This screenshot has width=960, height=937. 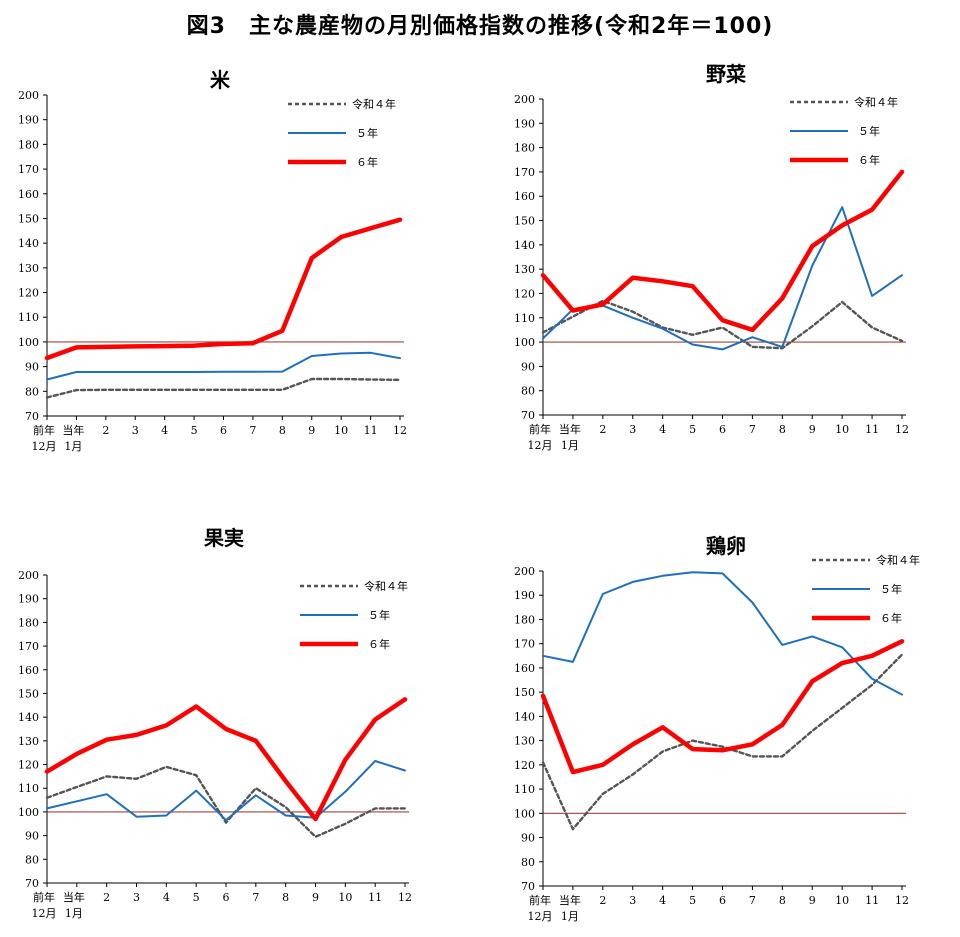 I want to click on y-tick-label: 130, so click(x=524, y=269).